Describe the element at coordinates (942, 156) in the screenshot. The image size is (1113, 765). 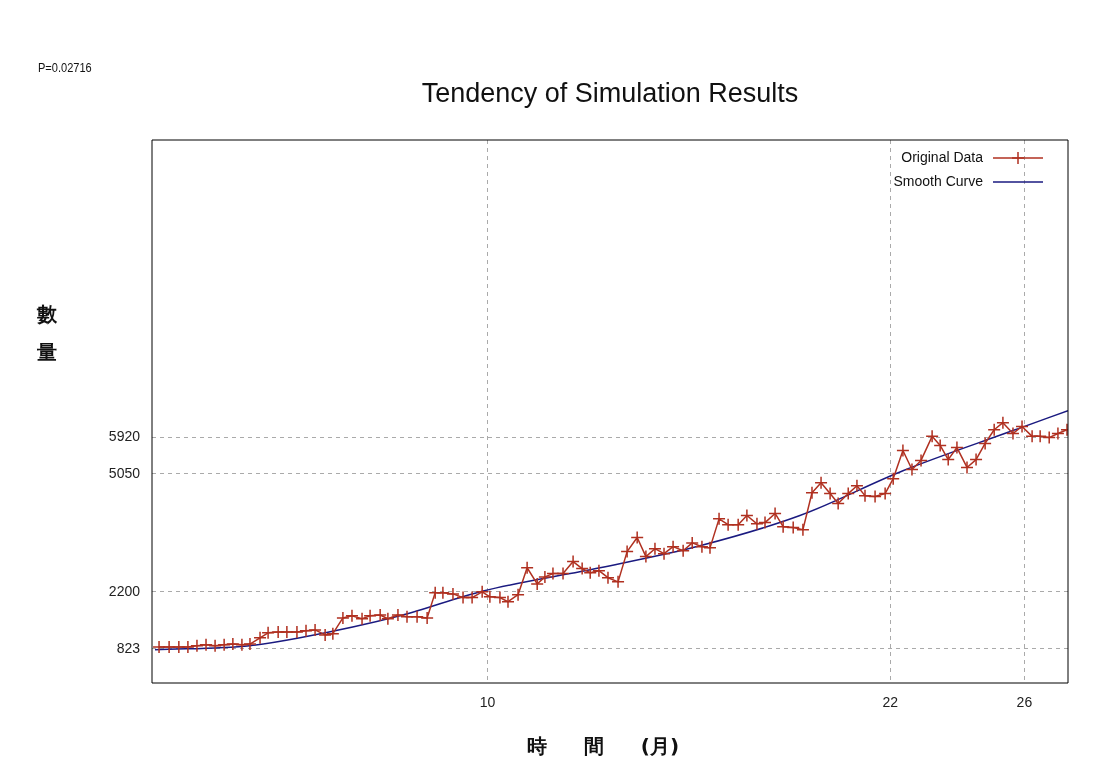
I see `legend-label: Original Data` at that location.